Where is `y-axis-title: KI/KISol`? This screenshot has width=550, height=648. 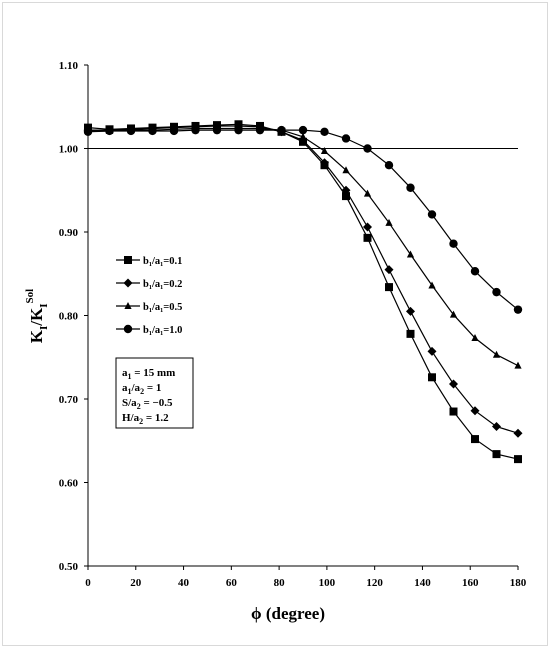
y-axis-title: KI/KISol is located at coordinates (37, 316).